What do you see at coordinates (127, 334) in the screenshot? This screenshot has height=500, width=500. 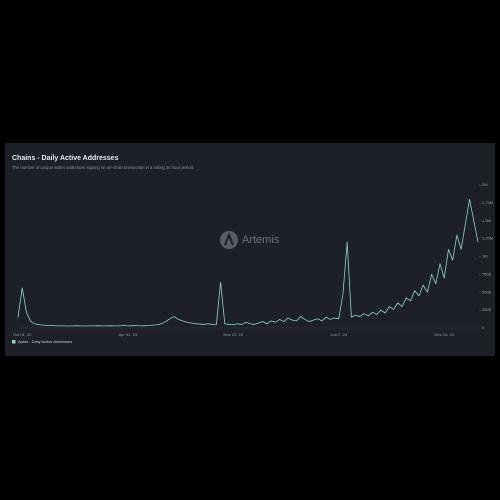 I see `x-tick-label: Apr 01, 23` at bounding box center [127, 334].